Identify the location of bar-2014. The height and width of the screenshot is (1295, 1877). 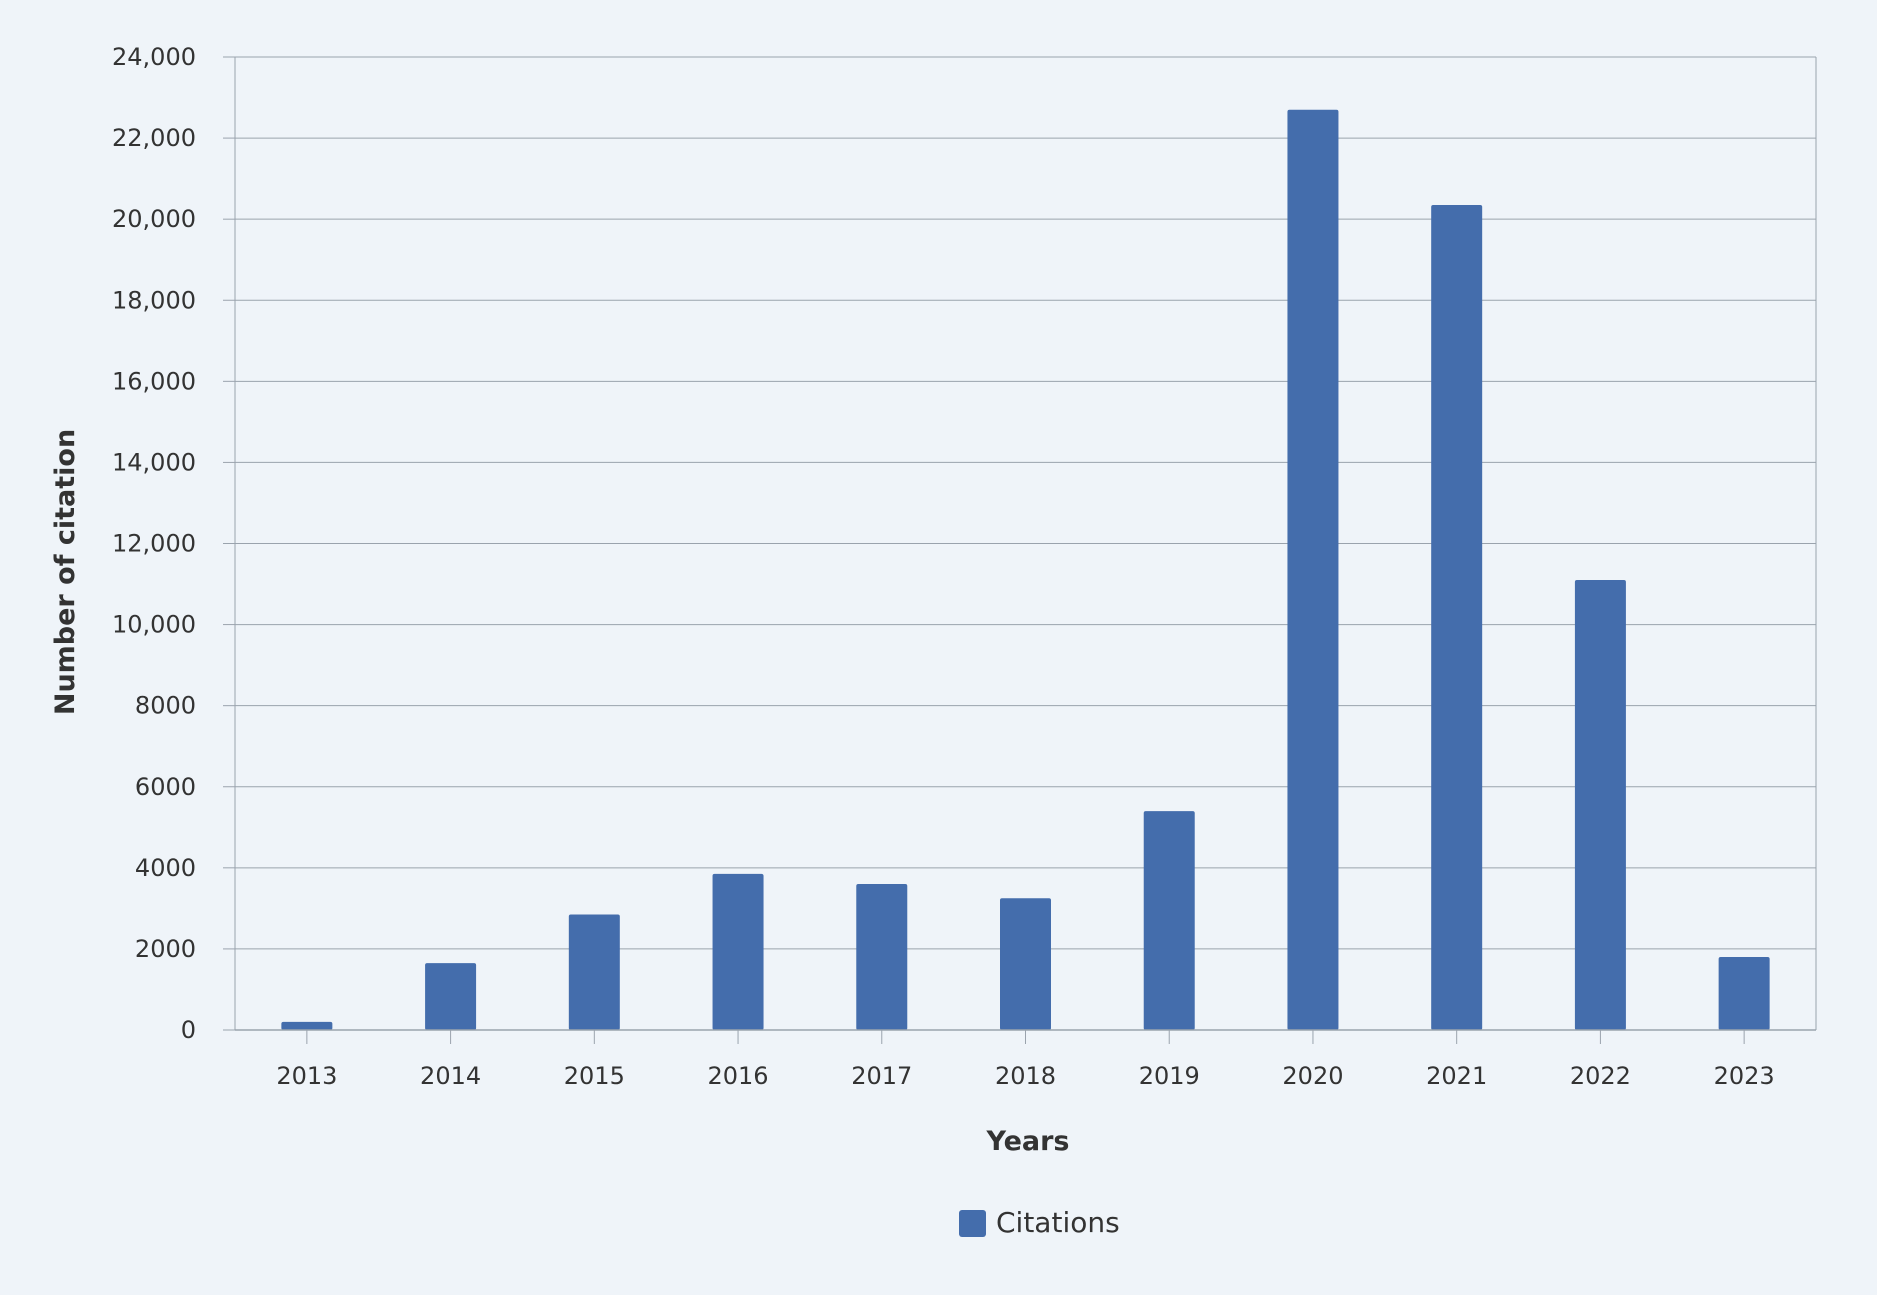
(451, 996).